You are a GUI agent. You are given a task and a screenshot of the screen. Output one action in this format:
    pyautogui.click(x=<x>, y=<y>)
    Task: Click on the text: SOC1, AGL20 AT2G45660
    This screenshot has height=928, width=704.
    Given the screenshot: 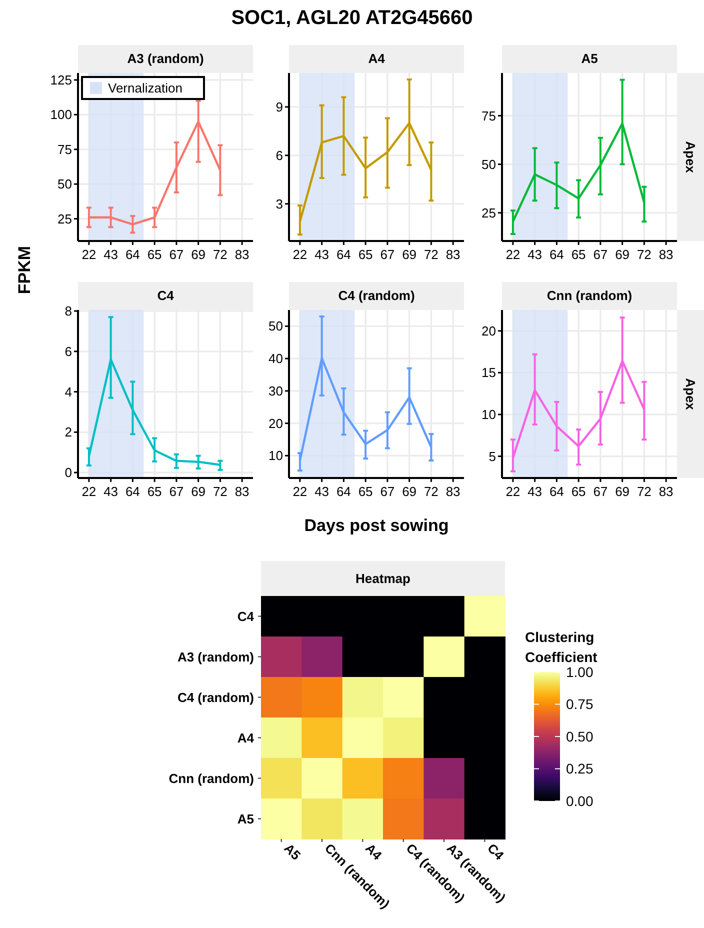 What is the action you would take?
    pyautogui.click(x=352, y=18)
    